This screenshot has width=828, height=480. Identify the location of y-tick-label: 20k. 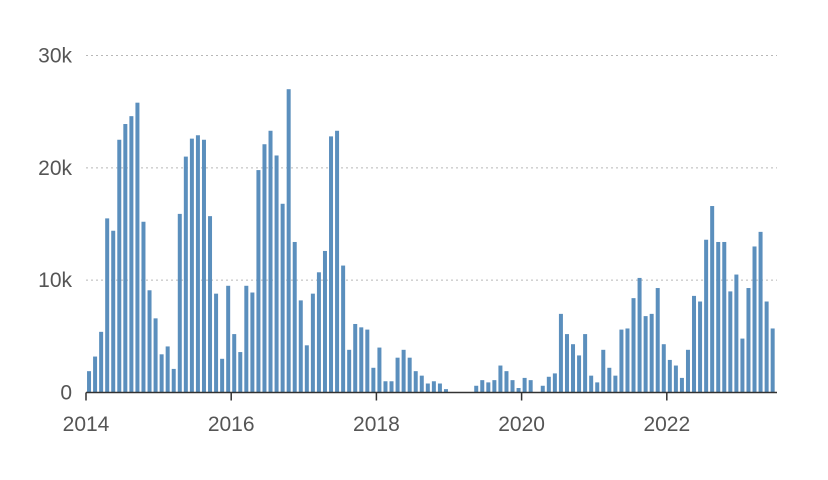
(55, 168).